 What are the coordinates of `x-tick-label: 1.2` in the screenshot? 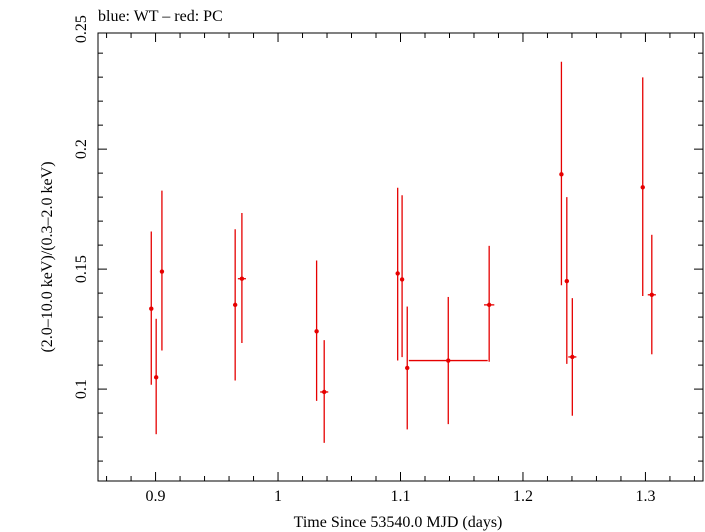 It's located at (523, 496).